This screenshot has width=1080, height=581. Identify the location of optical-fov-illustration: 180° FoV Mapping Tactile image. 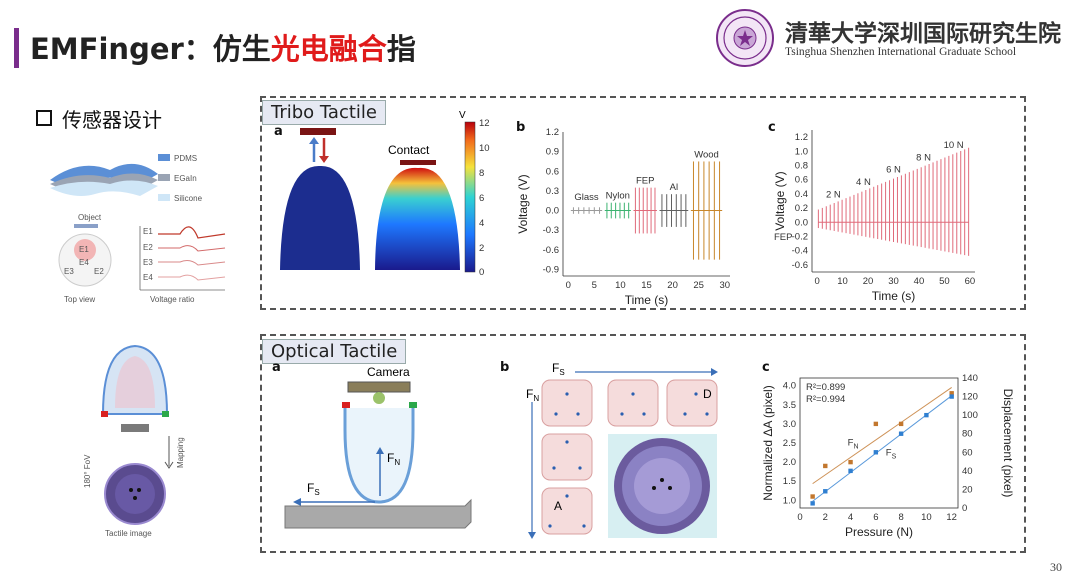
(134, 441).